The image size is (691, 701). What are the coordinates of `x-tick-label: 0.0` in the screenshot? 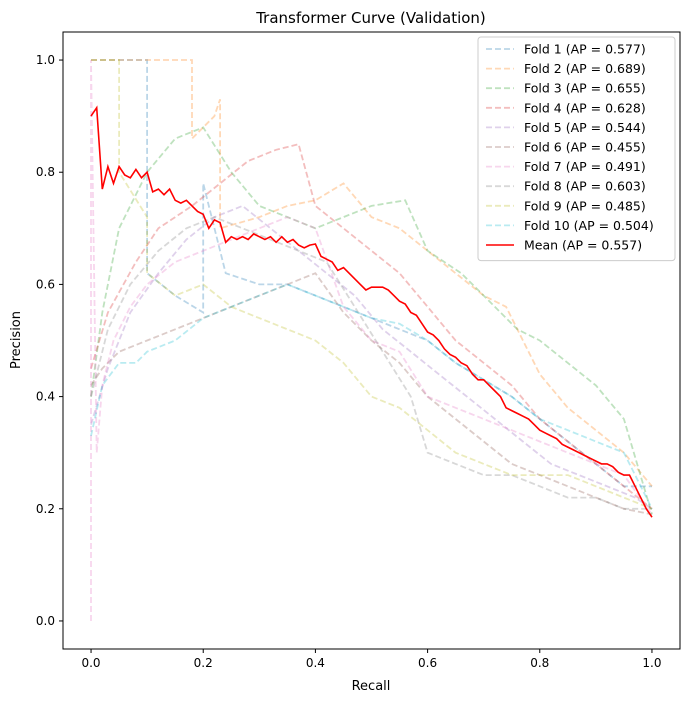 It's located at (90, 663).